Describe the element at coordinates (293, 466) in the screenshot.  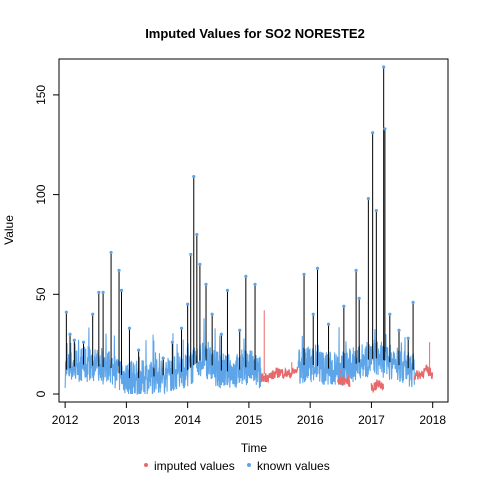
I see `legend-label: known values` at that location.